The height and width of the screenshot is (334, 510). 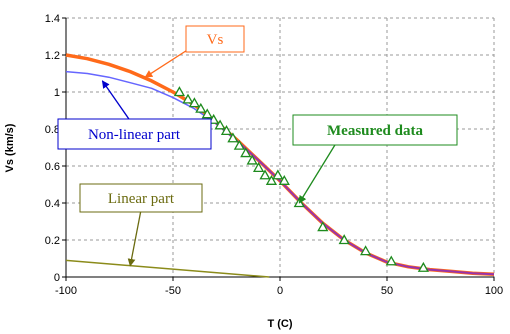 I want to click on annotation-arrow-measured-data, so click(x=318, y=171).